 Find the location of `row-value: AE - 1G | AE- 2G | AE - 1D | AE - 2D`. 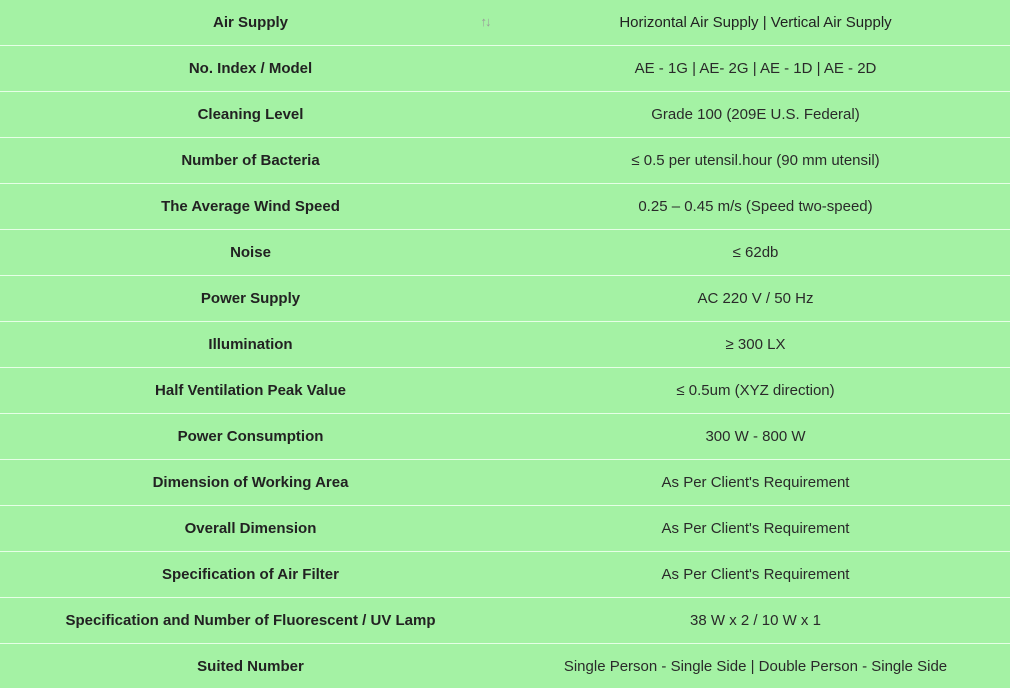

row-value: AE - 1G | AE- 2G | AE - 1D | AE - 2D is located at coordinates (755, 68).